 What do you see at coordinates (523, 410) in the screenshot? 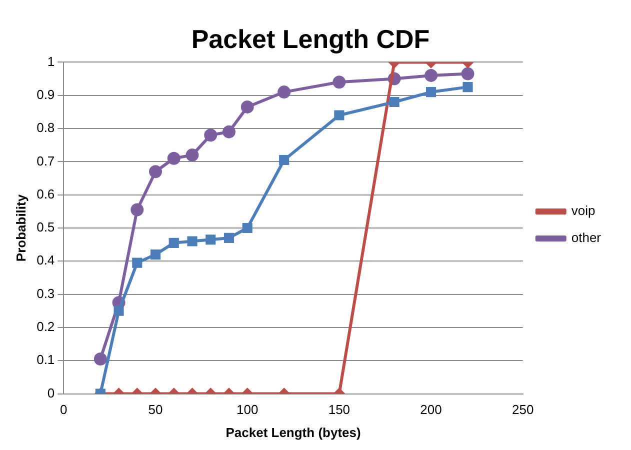
I see `x-tick-label: 250` at bounding box center [523, 410].